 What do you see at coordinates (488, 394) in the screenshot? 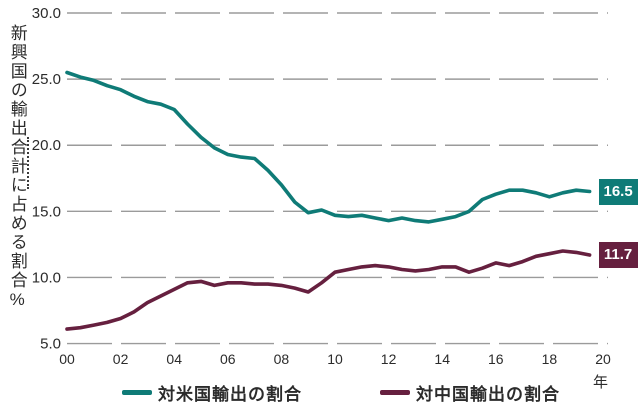
I see `legend-label-china: 対中国輸出の割合` at bounding box center [488, 394].